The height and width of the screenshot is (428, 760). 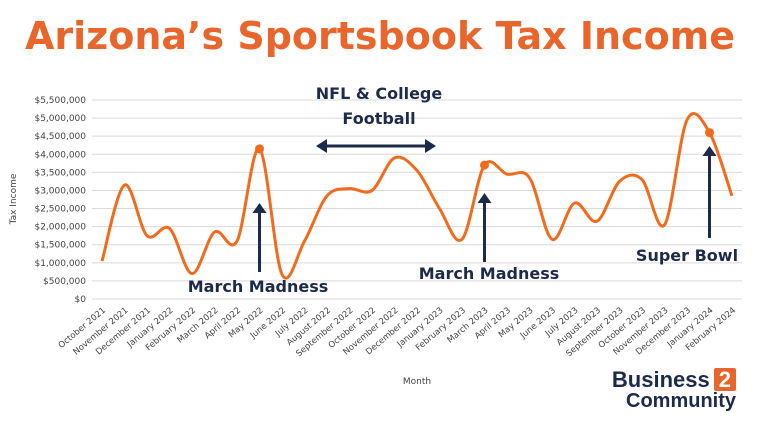 What do you see at coordinates (379, 93) in the screenshot?
I see `annotation-football-line1: NFL & College` at bounding box center [379, 93].